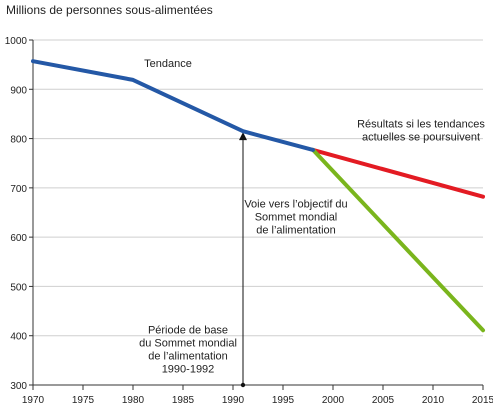 This screenshot has height=412, width=493. I want to click on y-tick-label-500: 500, so click(18, 287).